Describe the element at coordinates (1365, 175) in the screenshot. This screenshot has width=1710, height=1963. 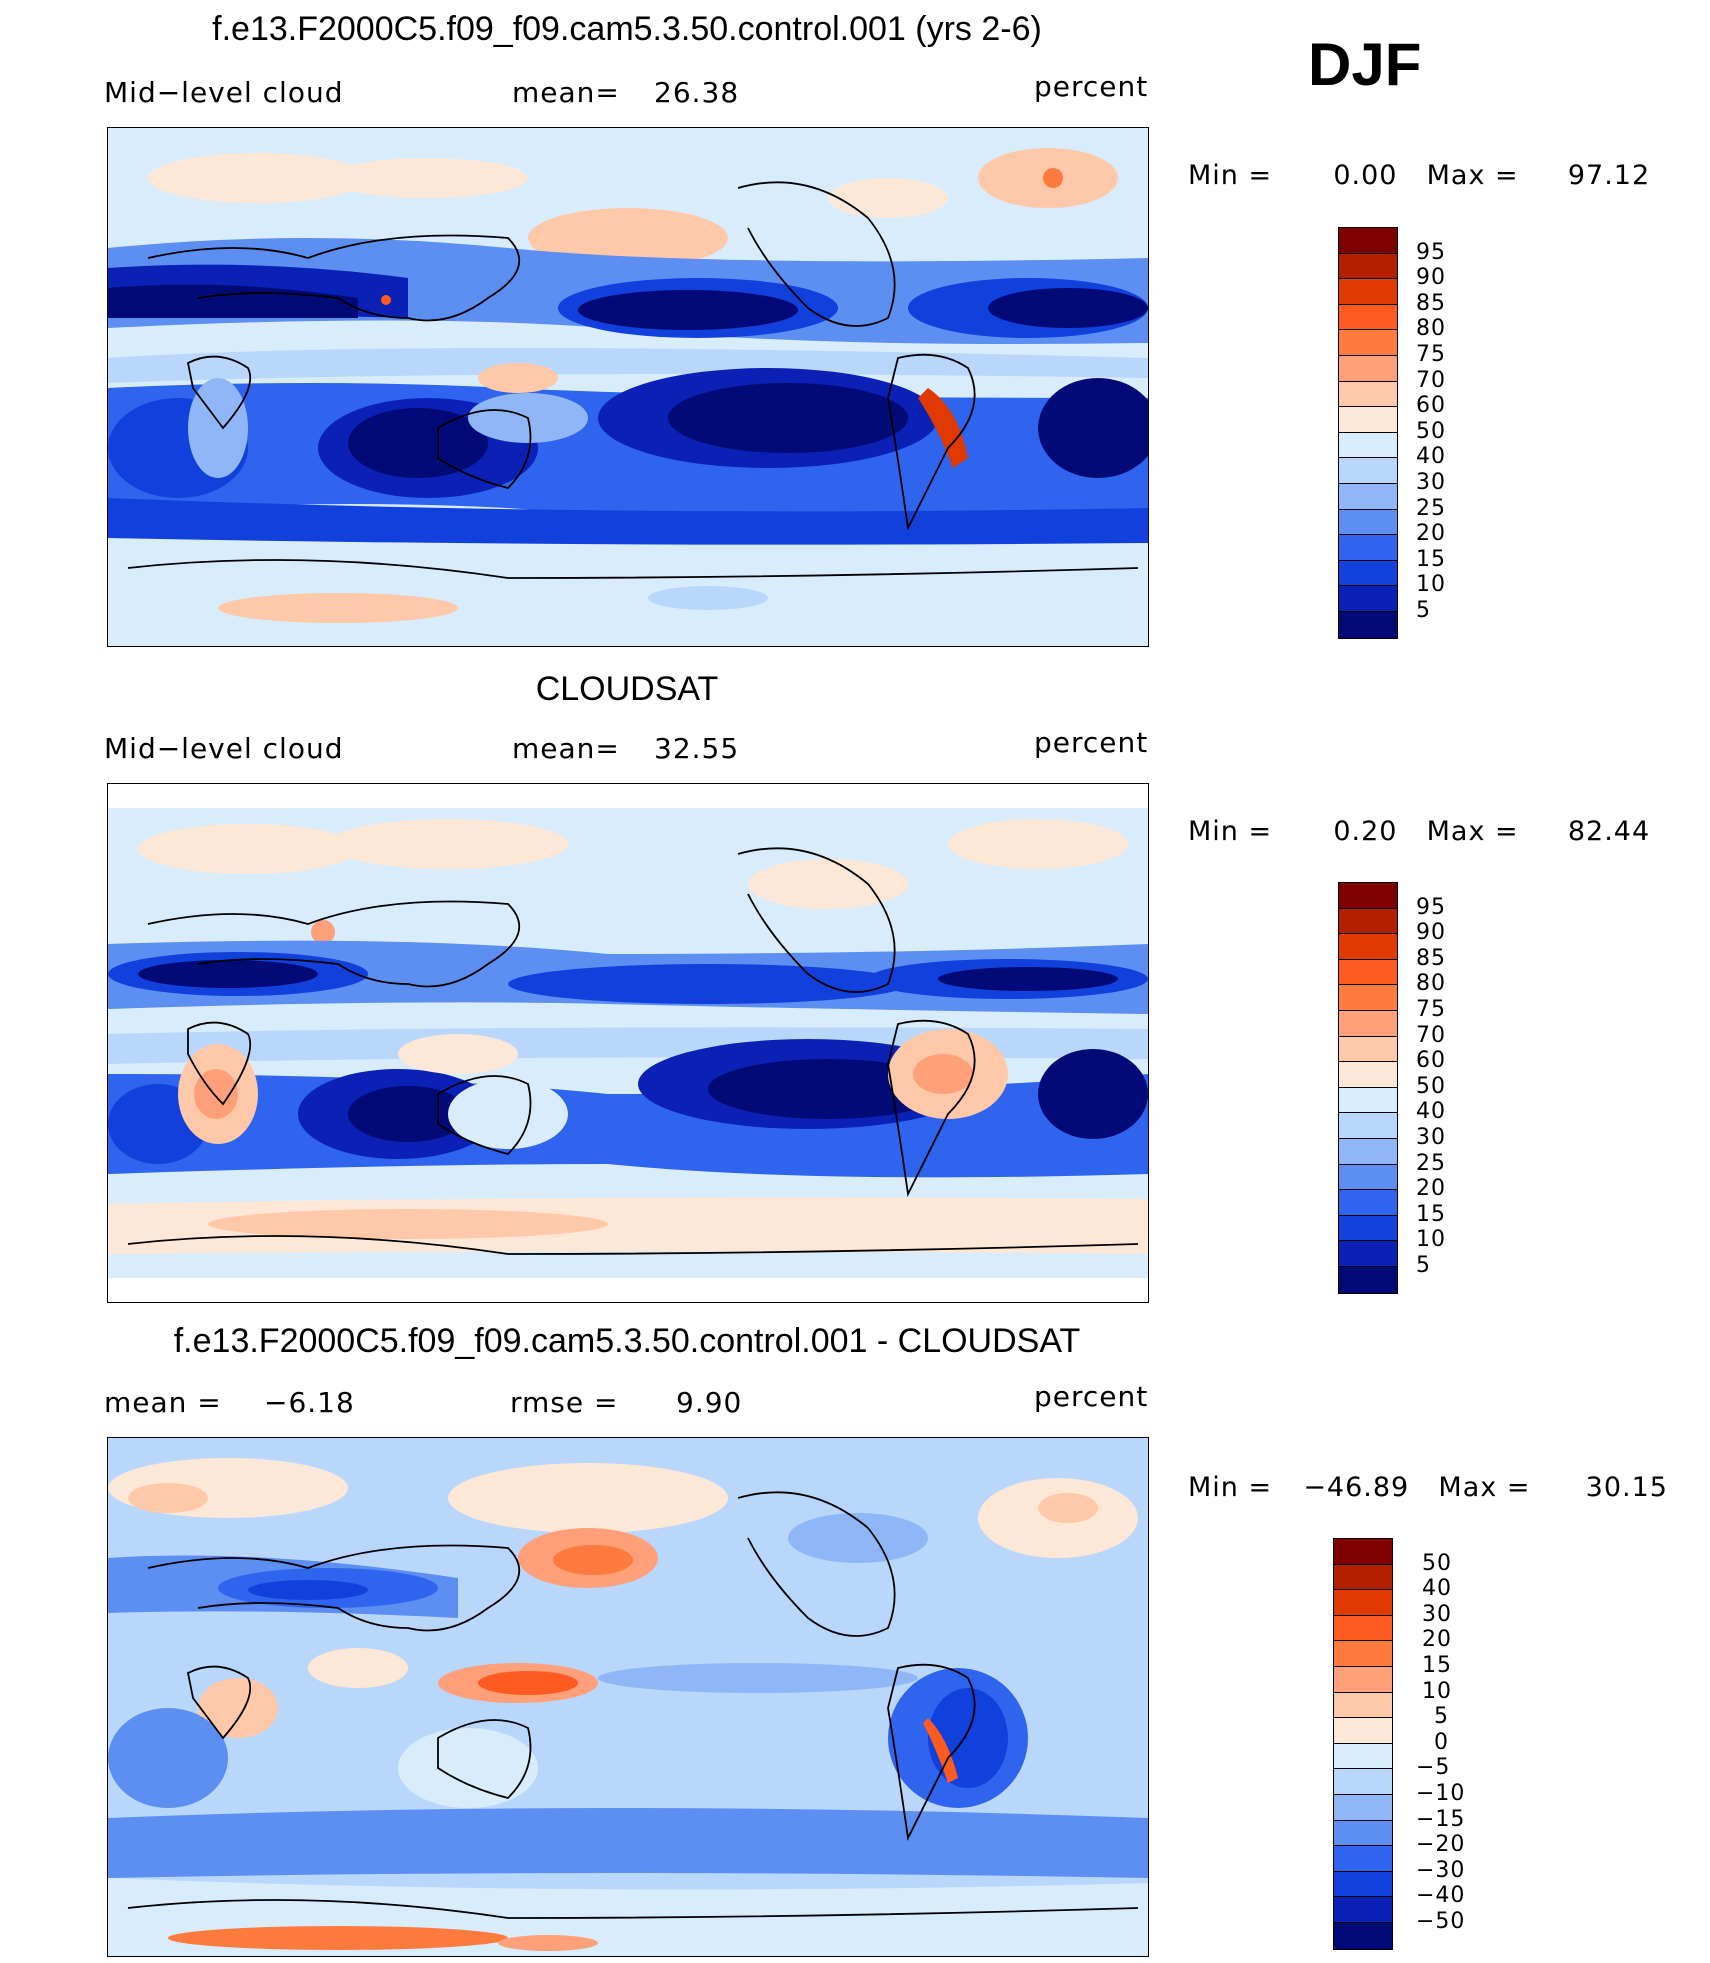
I see `panel-1-min-value: 0.00` at that location.